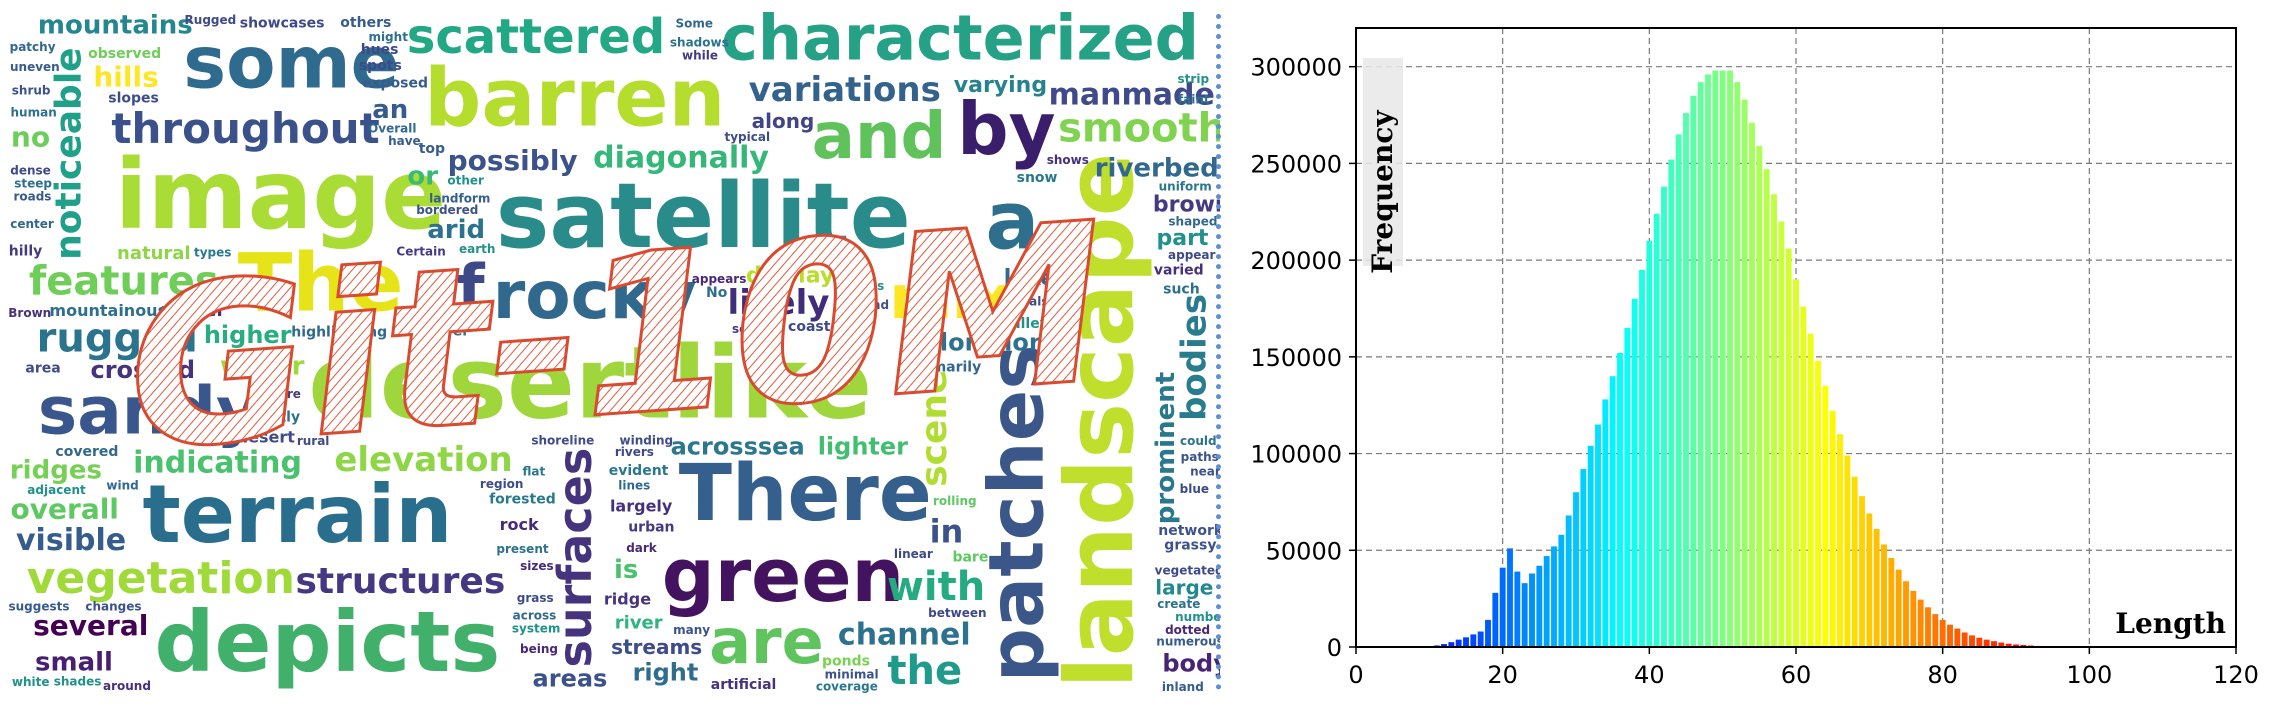 The image size is (2278, 707). Describe the element at coordinates (1502, 675) in the screenshot. I see `x-tick-label: 20` at that location.